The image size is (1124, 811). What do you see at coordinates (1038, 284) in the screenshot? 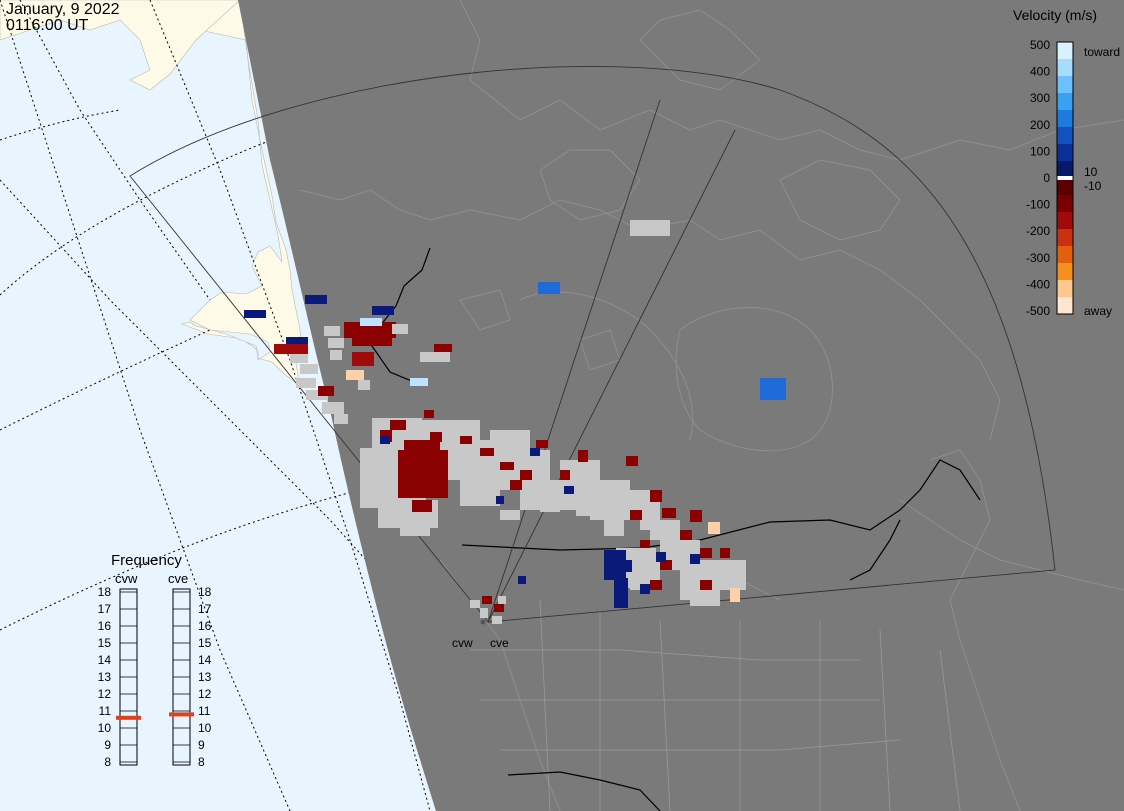
I see `colorbar-tick-label: -400` at bounding box center [1038, 284].